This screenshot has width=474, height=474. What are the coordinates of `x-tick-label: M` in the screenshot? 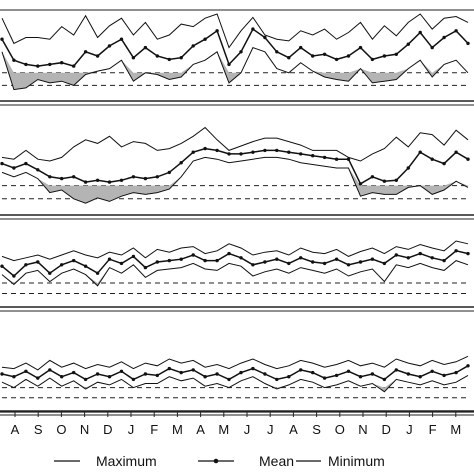 It's located at (223, 429).